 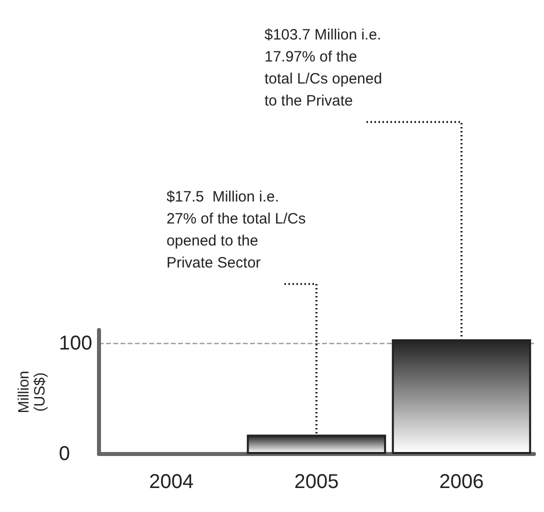 I want to click on annotation: $17.5 Million i.e. 27% of the total L/Cs opened to the Private Sector, so click(x=236, y=230).